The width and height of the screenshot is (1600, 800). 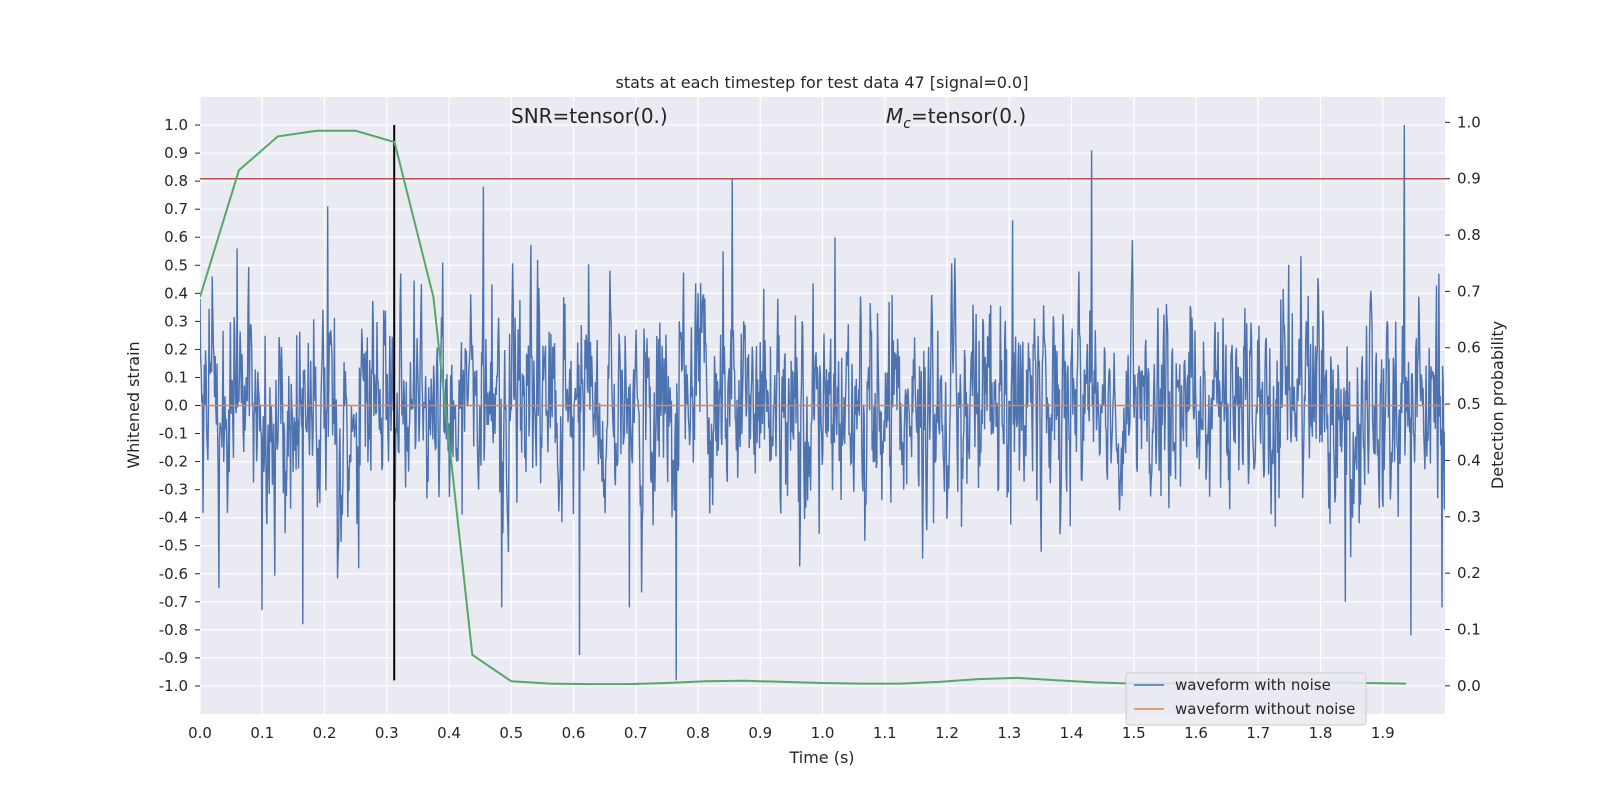 What do you see at coordinates (173, 518) in the screenshot?
I see `y-tick-label: -0.4` at bounding box center [173, 518].